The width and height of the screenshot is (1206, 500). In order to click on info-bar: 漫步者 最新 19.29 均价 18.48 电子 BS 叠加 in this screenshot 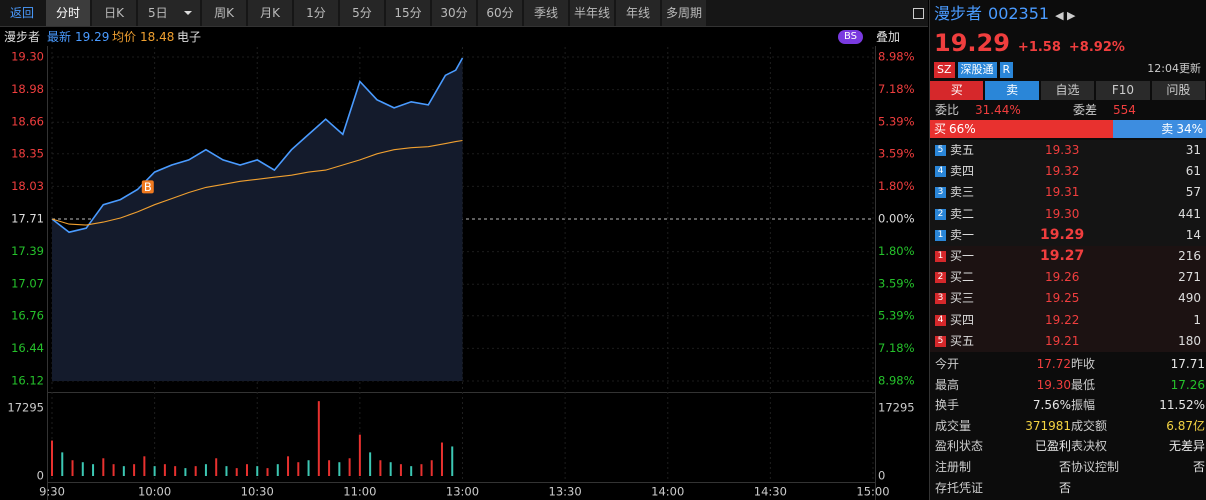, I will do `click(464, 37)`.